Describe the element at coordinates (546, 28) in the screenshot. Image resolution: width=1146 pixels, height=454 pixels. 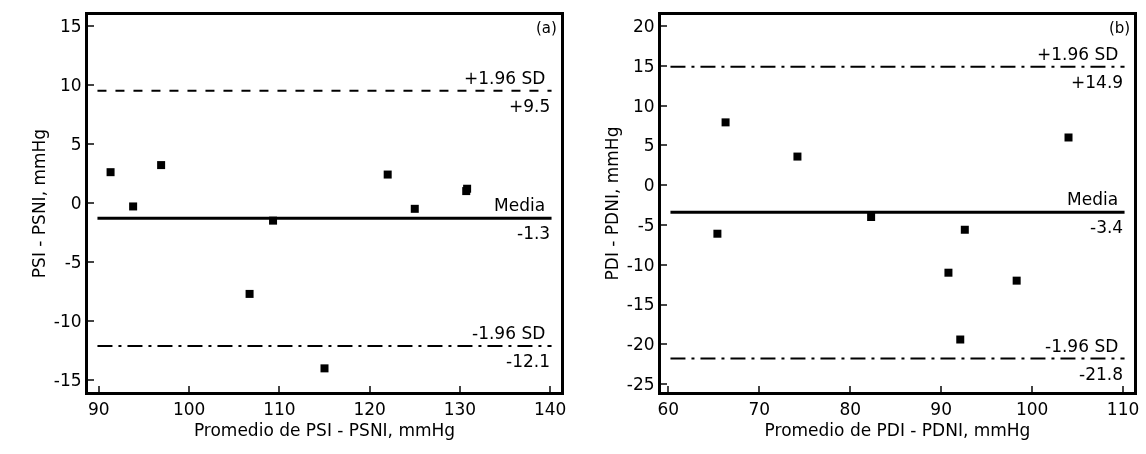
I see `annotation: (a)` at that location.